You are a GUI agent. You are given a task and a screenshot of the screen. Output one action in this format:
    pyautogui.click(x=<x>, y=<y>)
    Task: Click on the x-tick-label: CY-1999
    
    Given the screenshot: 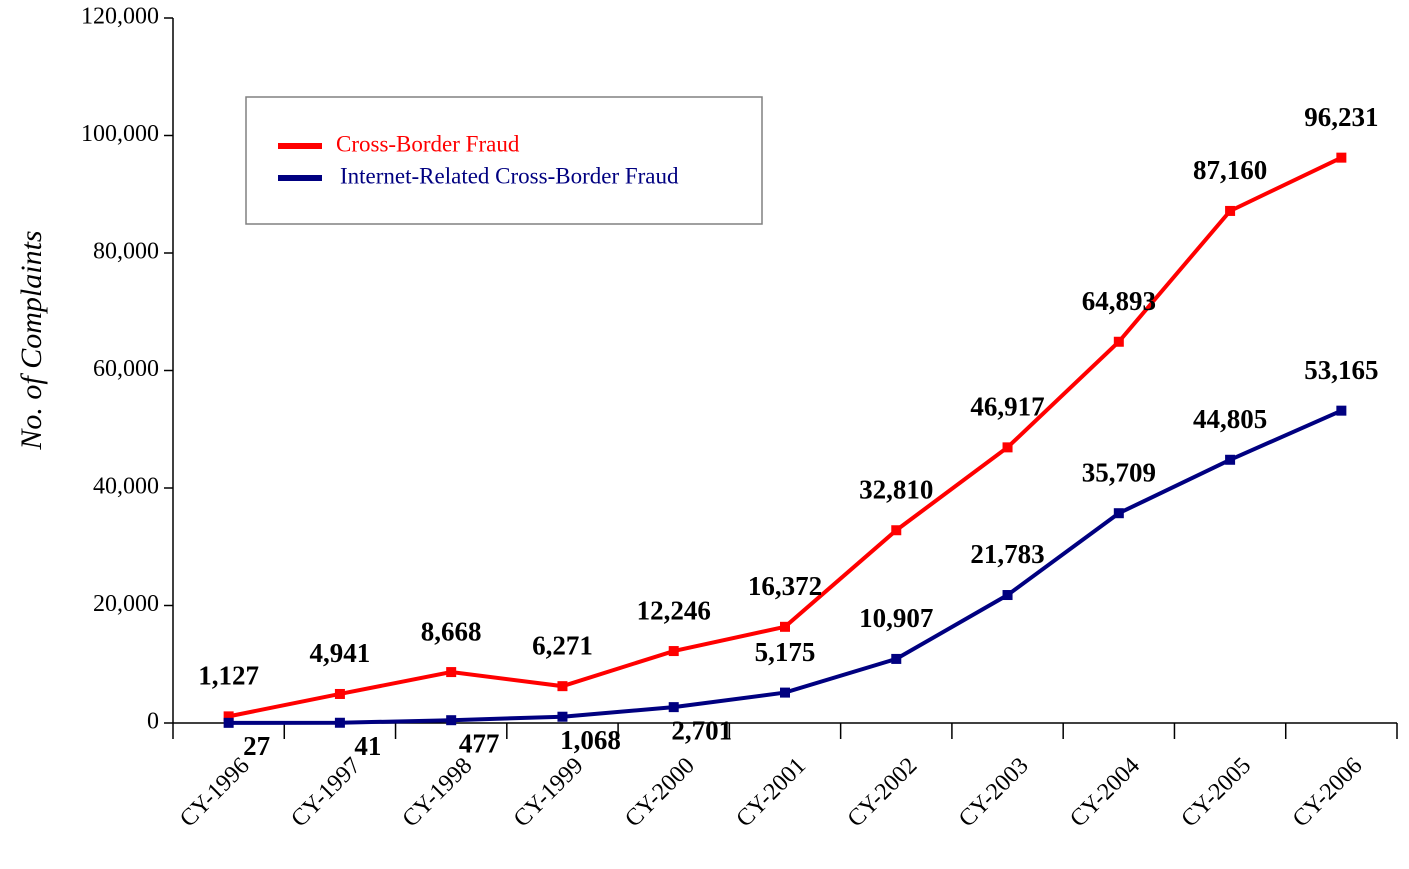 What is the action you would take?
    pyautogui.click(x=549, y=793)
    